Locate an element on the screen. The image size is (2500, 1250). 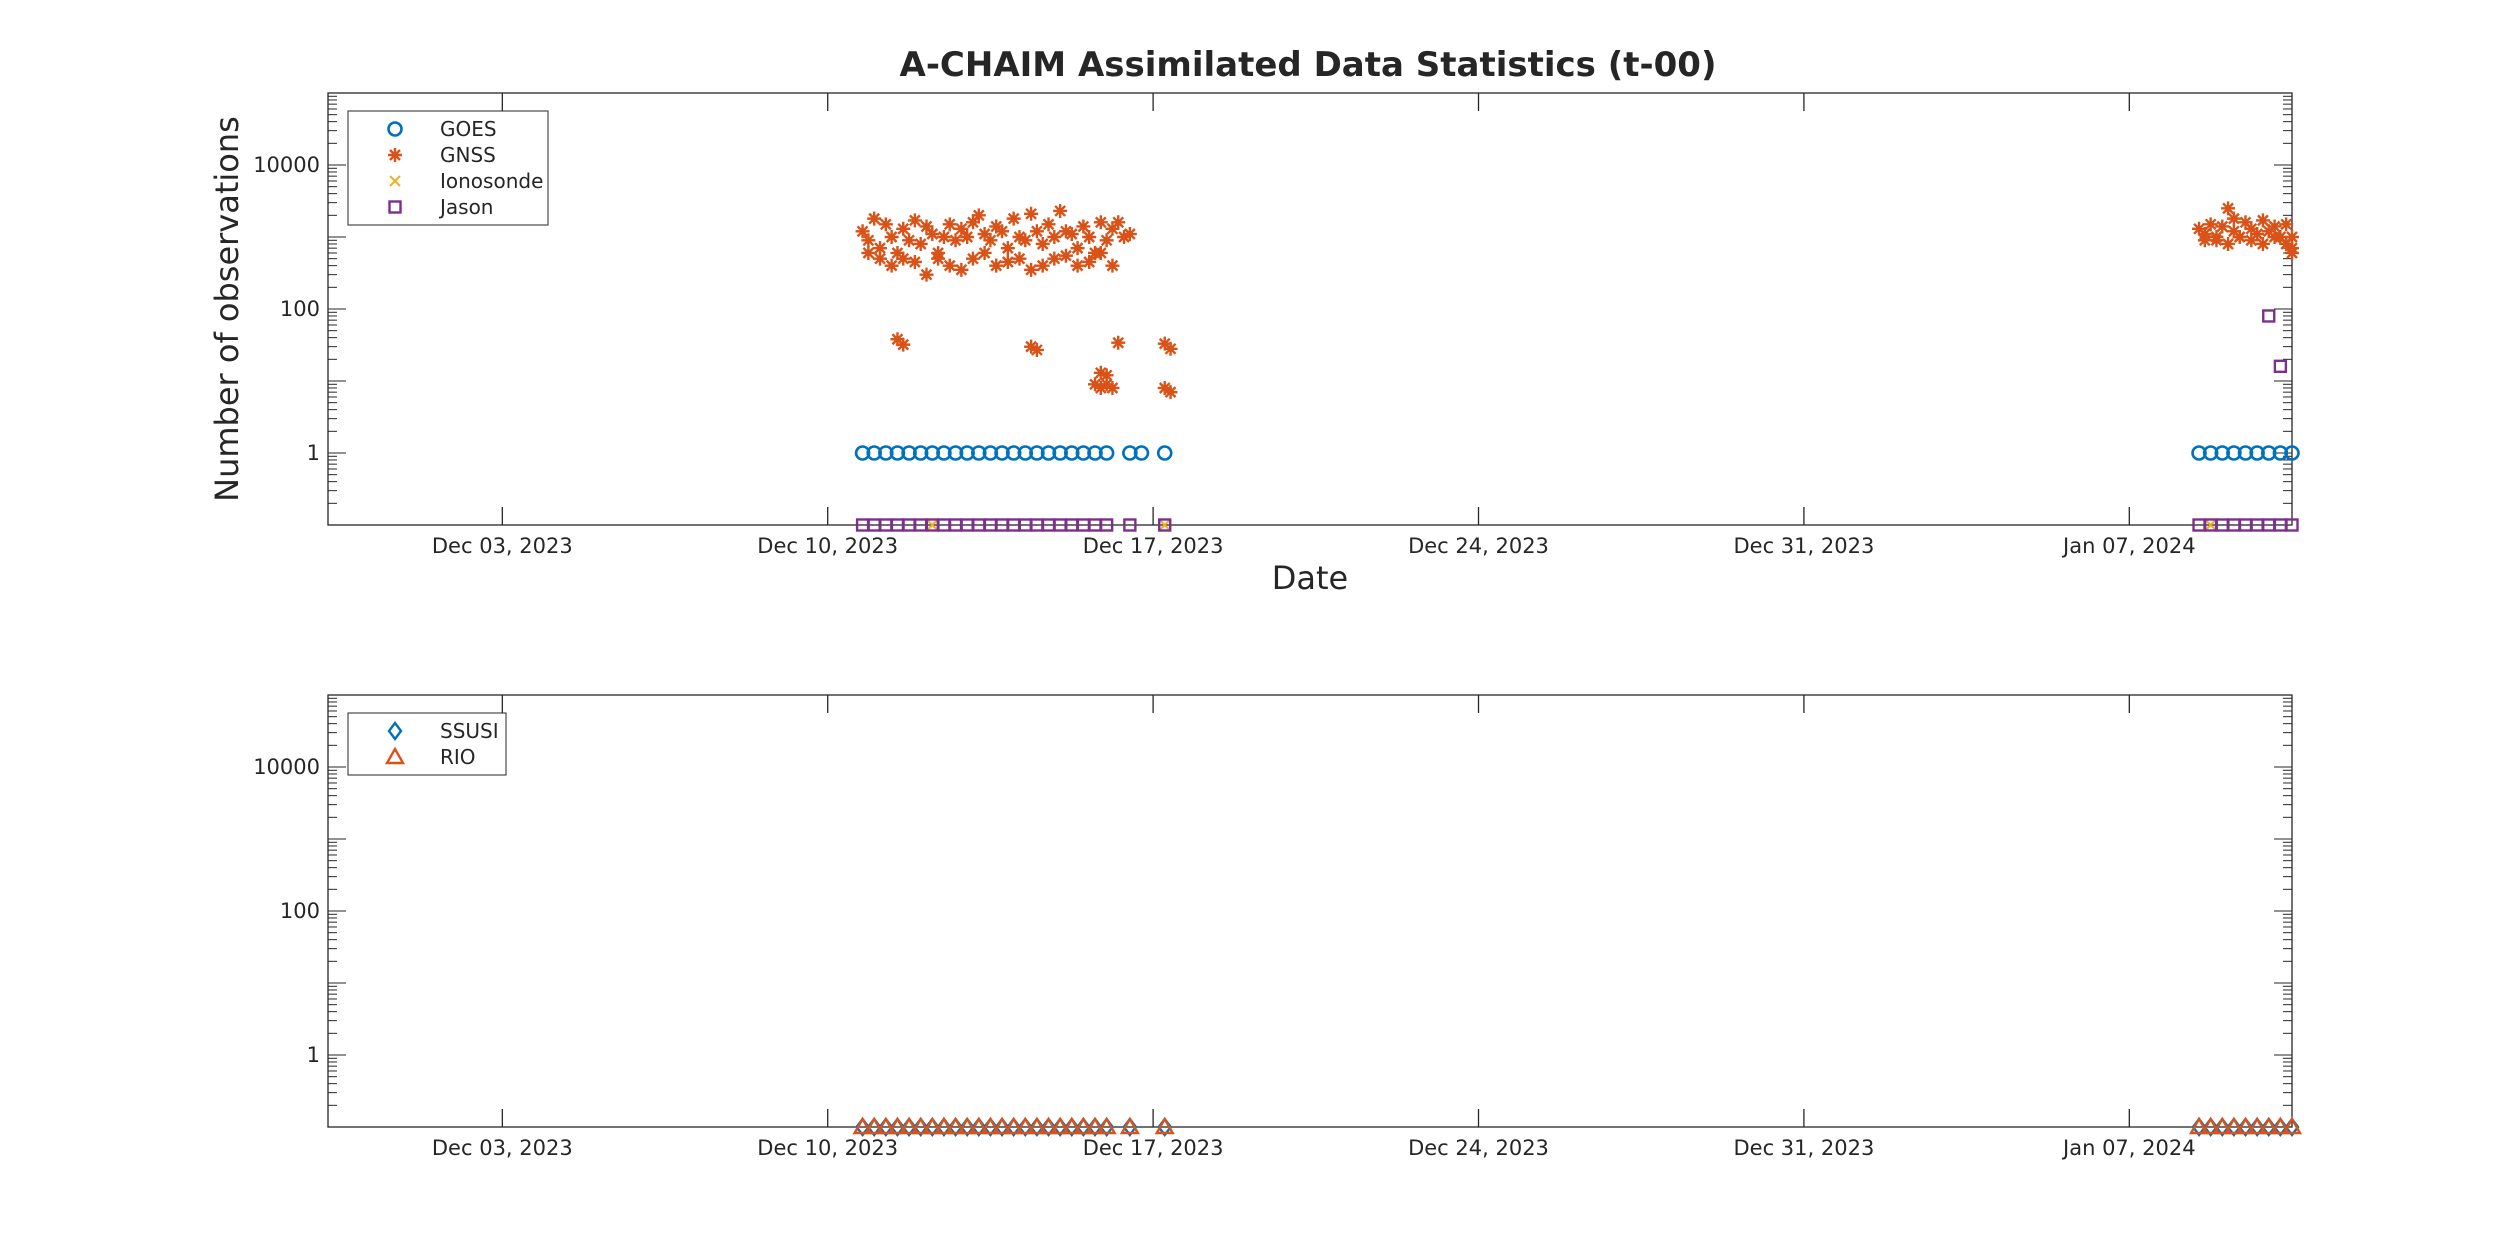
x-tick-label: Dec 17, 2023 is located at coordinates (1153, 1148).